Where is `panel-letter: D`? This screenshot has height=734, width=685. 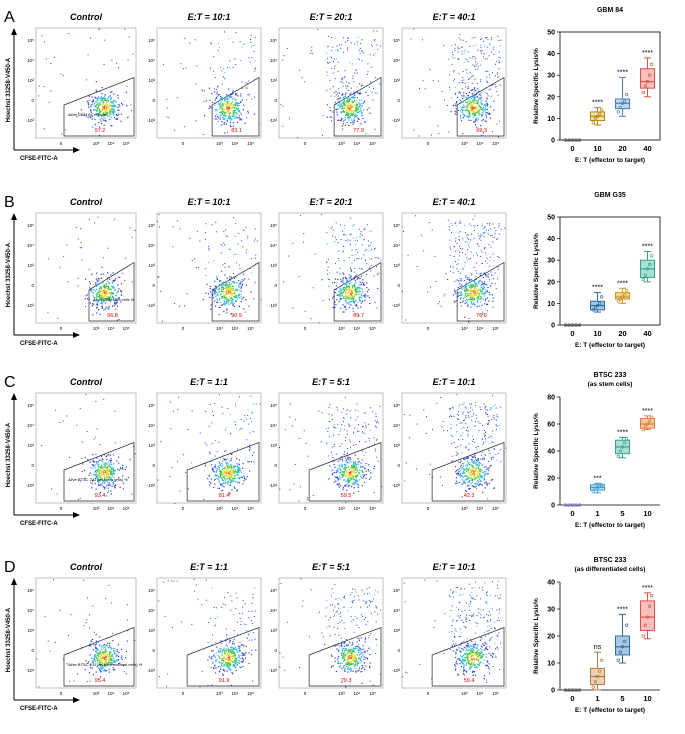 panel-letter: D is located at coordinates (10, 567).